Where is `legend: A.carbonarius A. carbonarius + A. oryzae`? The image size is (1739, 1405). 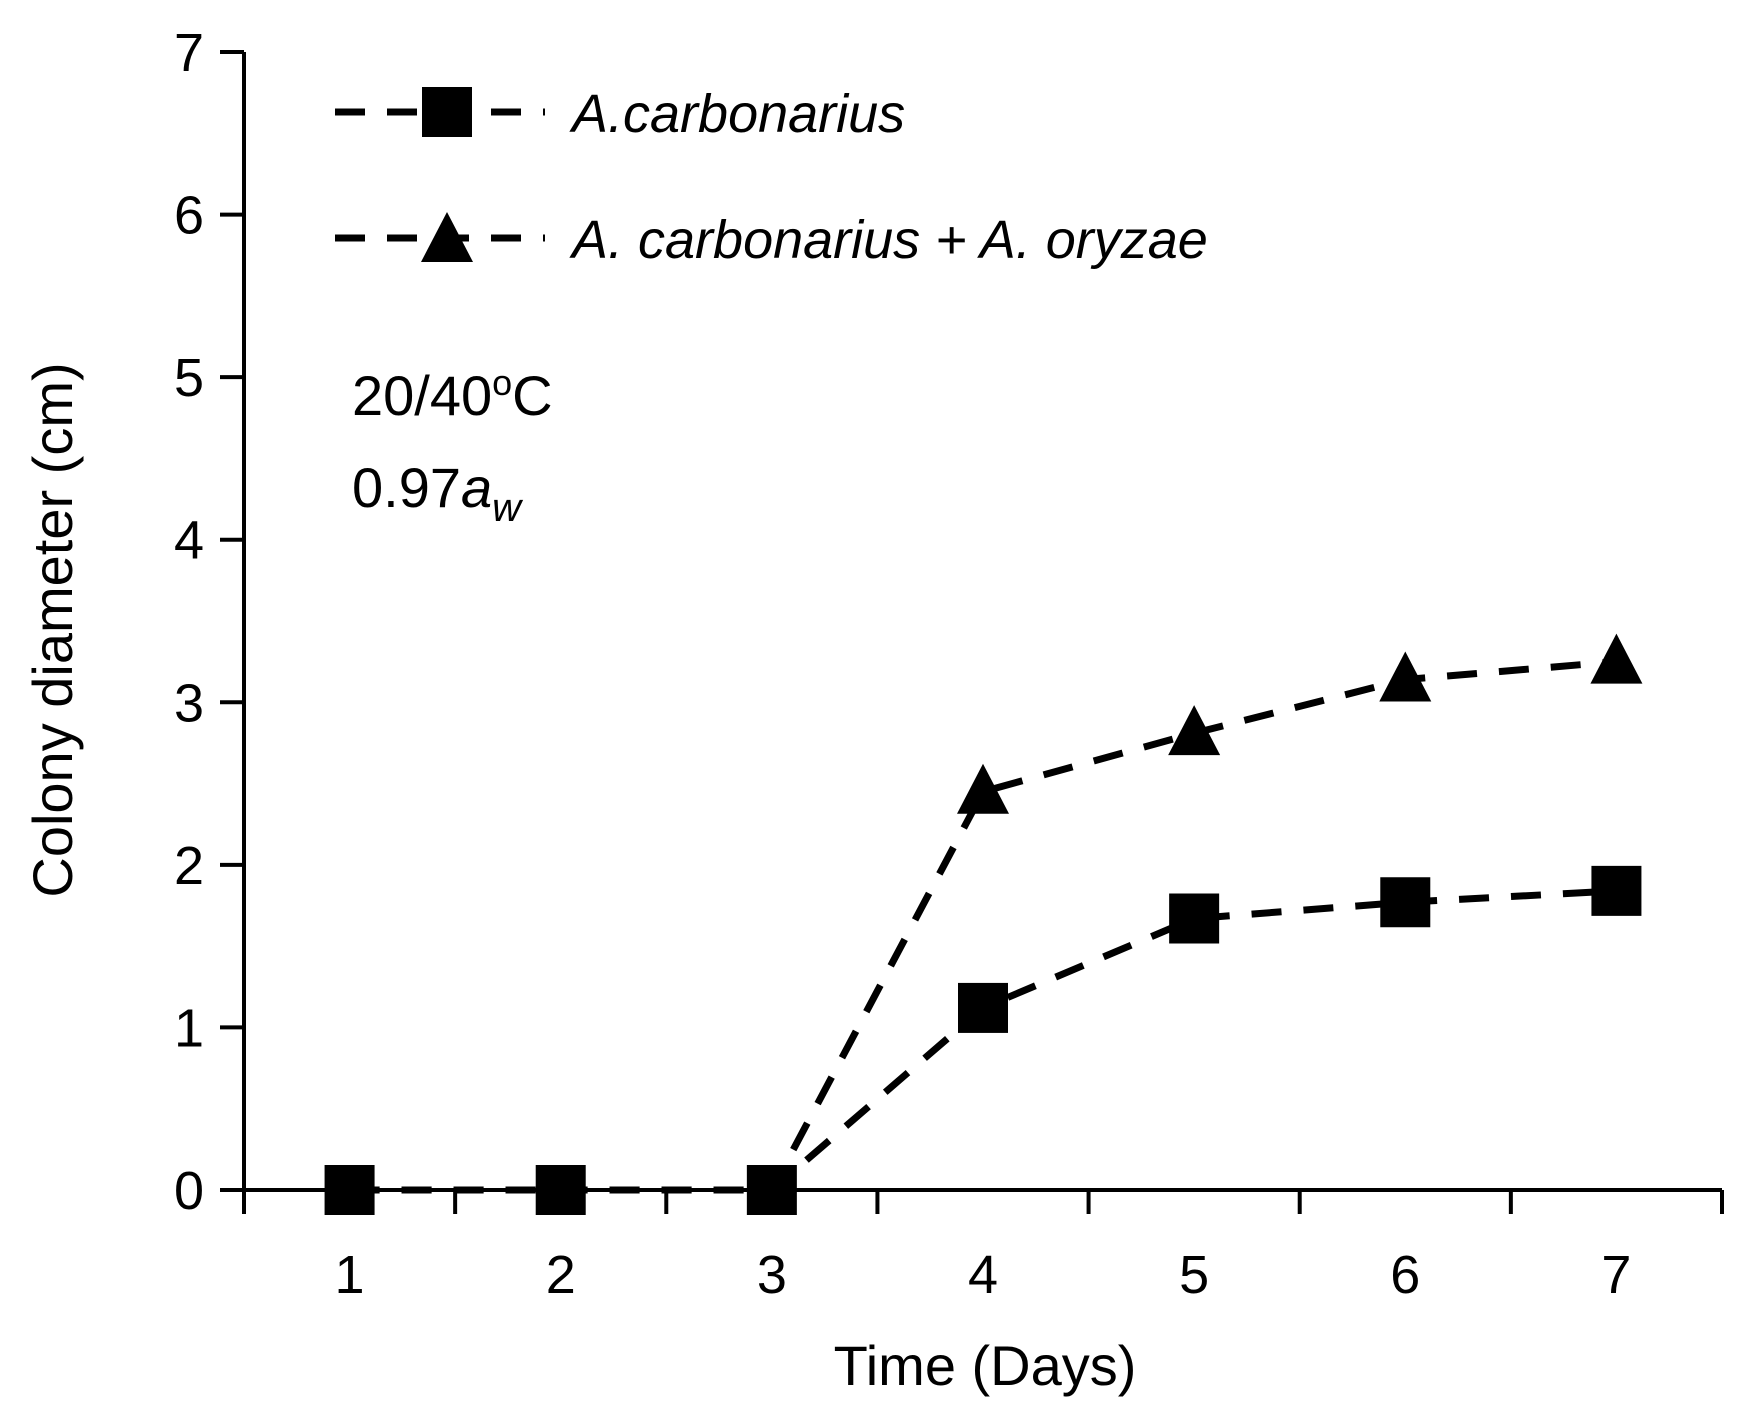 legend: A.carbonarius A. carbonarius + A. oryzae is located at coordinates (771, 177).